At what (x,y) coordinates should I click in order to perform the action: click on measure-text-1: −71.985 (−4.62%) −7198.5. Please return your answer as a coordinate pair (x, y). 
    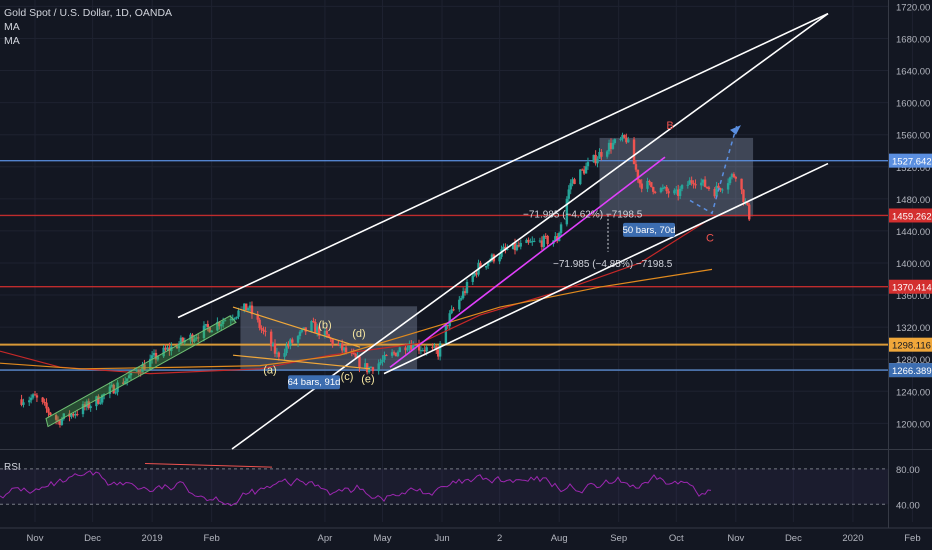
    Looking at the image, I should click on (583, 214).